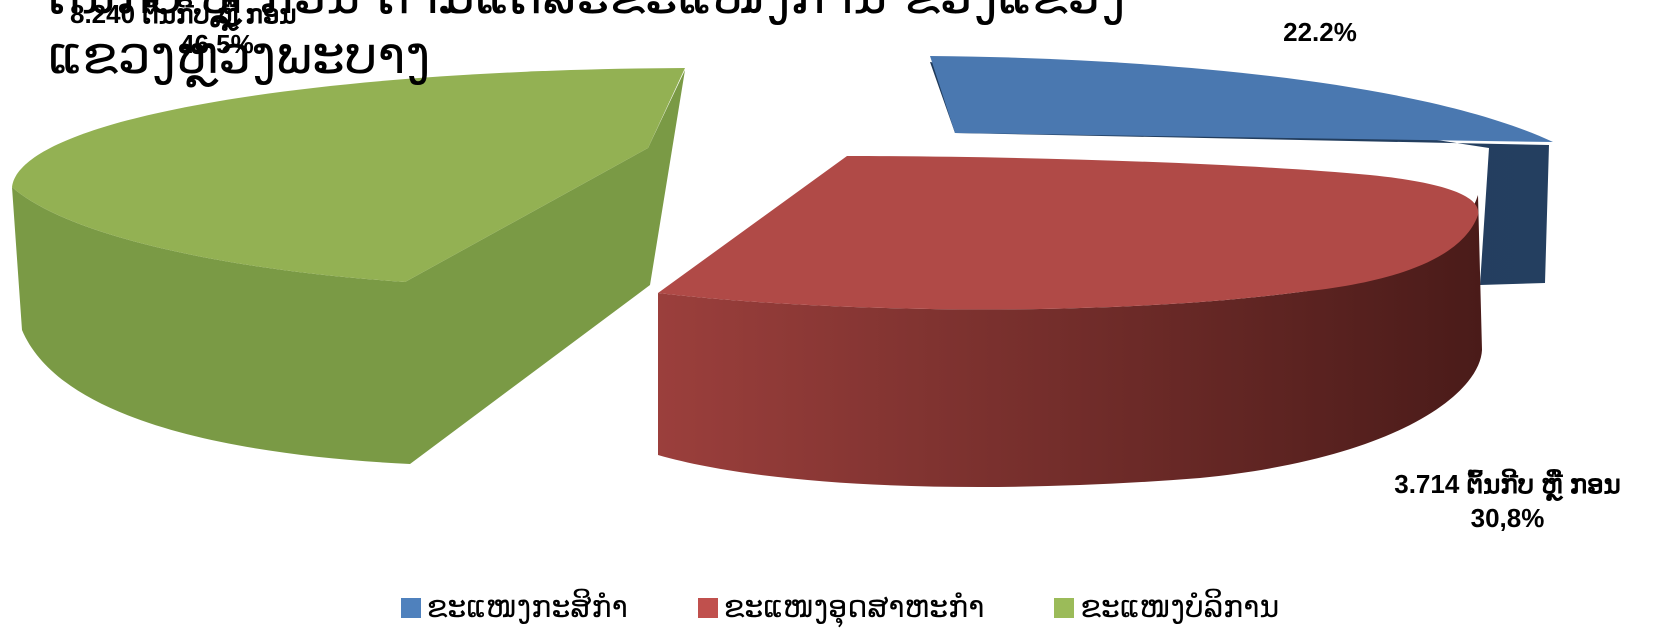 The height and width of the screenshot is (635, 1680). Describe the element at coordinates (1241, 99) in the screenshot. I see `agriculture-slice-top` at that location.